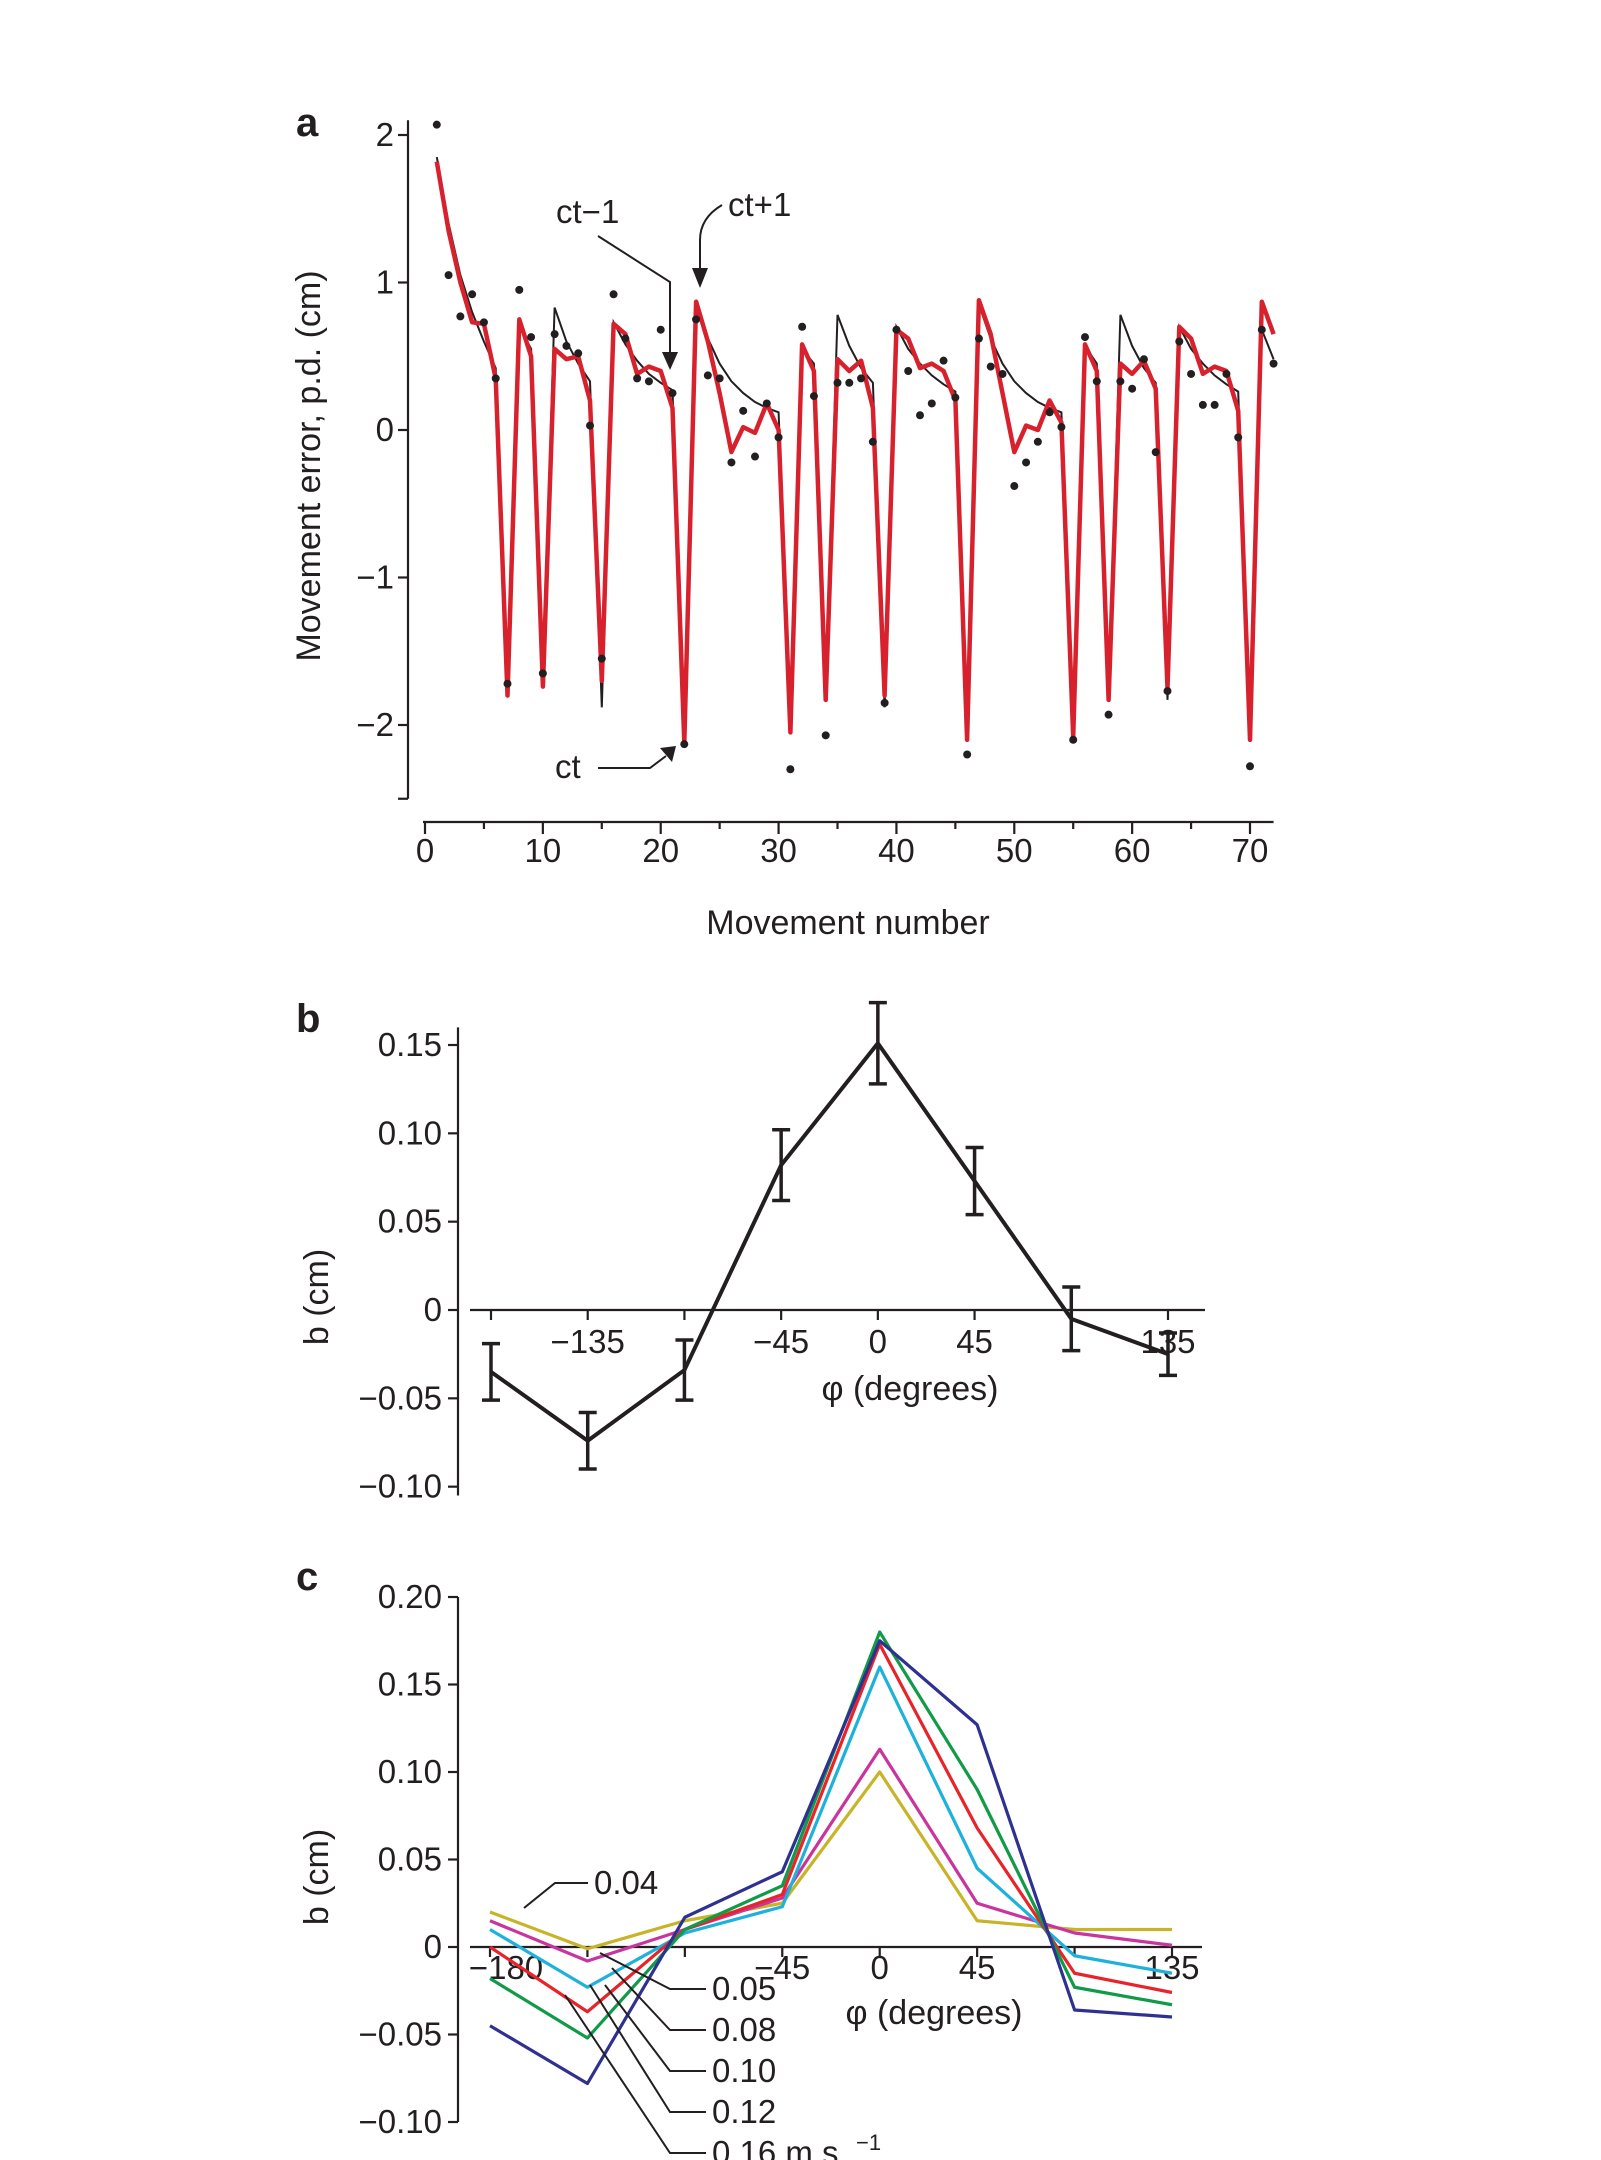 The height and width of the screenshot is (2160, 1601). Describe the element at coordinates (1171, 1967) in the screenshot. I see `panel-c-xtick-label: 135` at that location.